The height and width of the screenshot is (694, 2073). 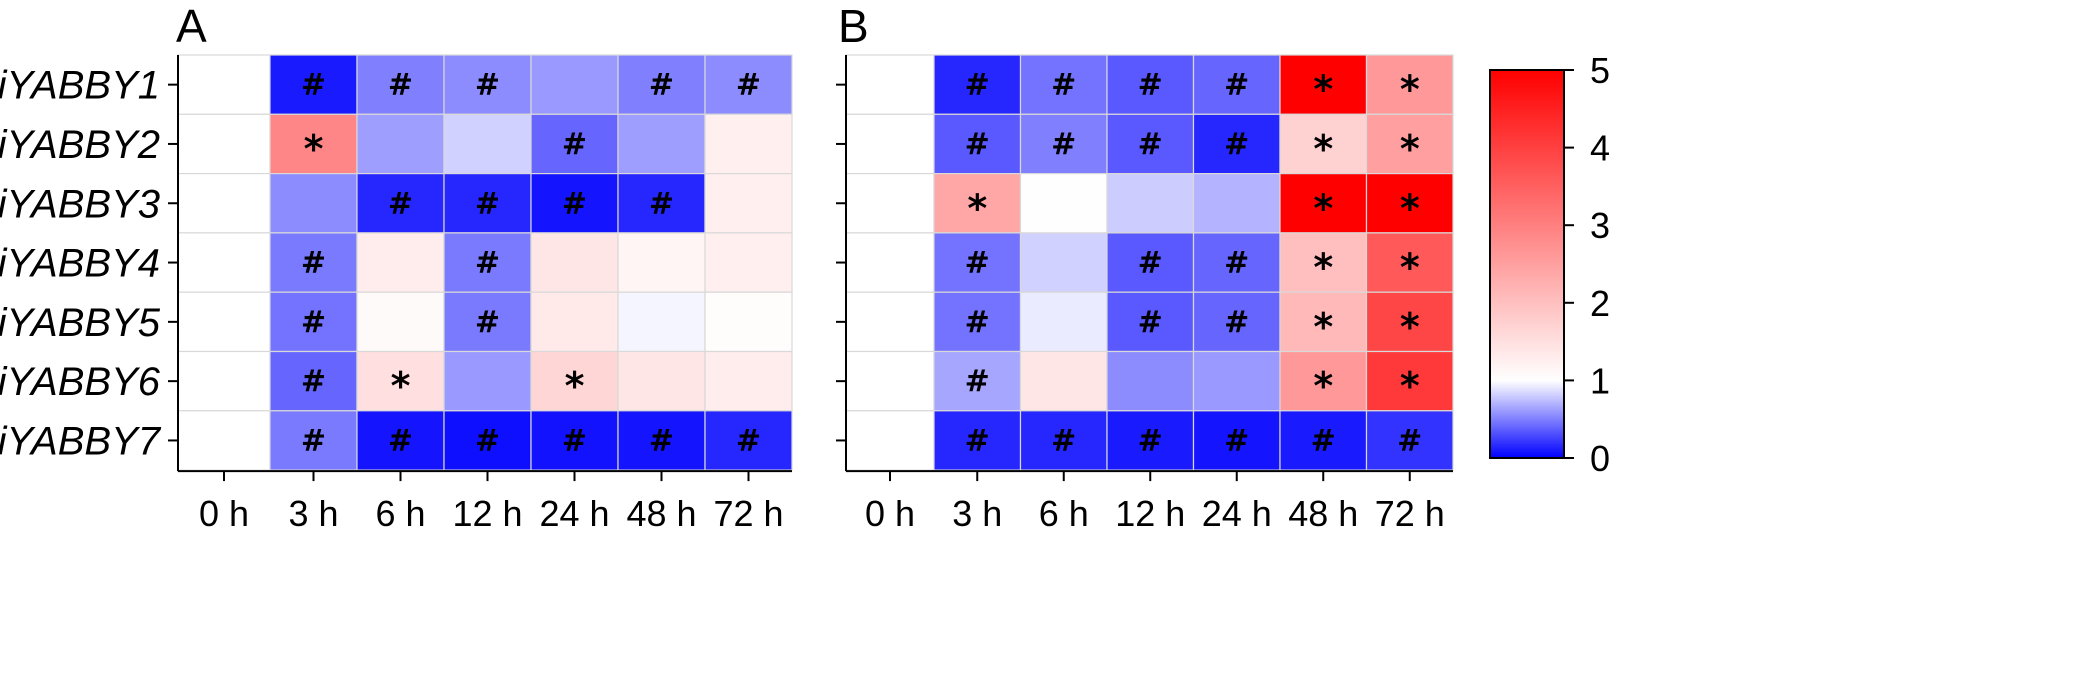 What do you see at coordinates (313, 440) in the screenshot?
I see `significance-mark-a-6-1: #` at bounding box center [313, 440].